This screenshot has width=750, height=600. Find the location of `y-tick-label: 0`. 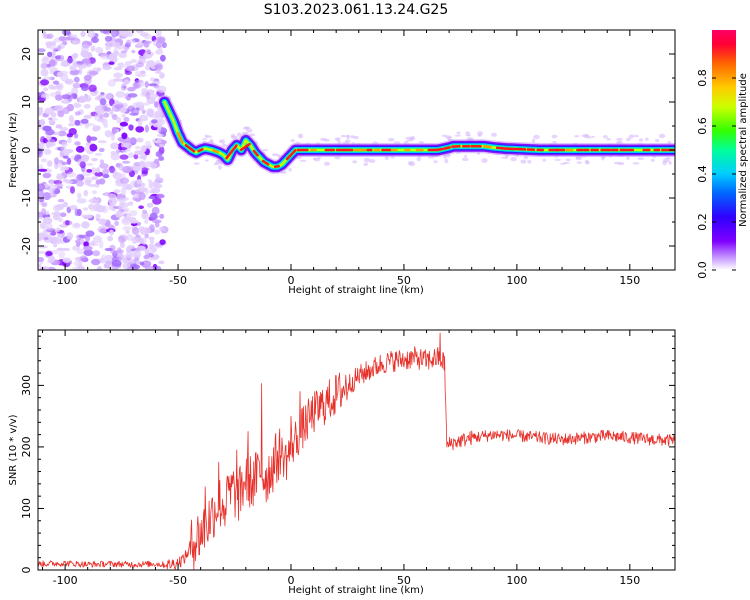

y-tick-label: 0 is located at coordinates (26, 570).